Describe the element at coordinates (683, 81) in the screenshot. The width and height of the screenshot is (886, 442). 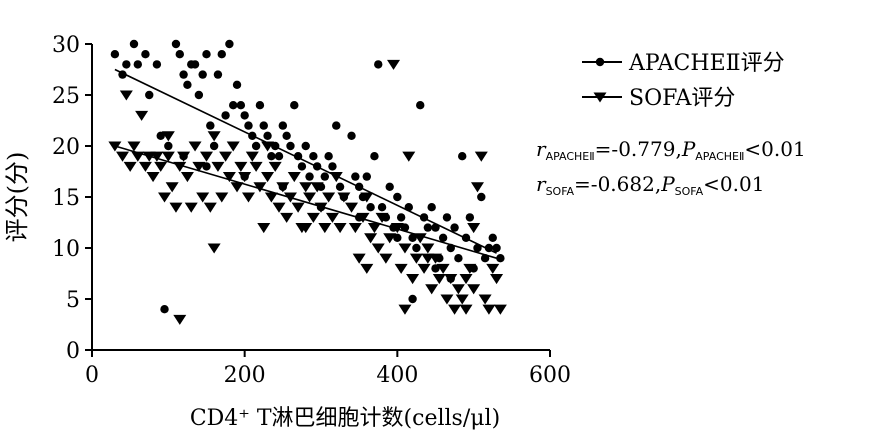
I see `legend: APACHEⅡ评分 SOFA评分` at that location.